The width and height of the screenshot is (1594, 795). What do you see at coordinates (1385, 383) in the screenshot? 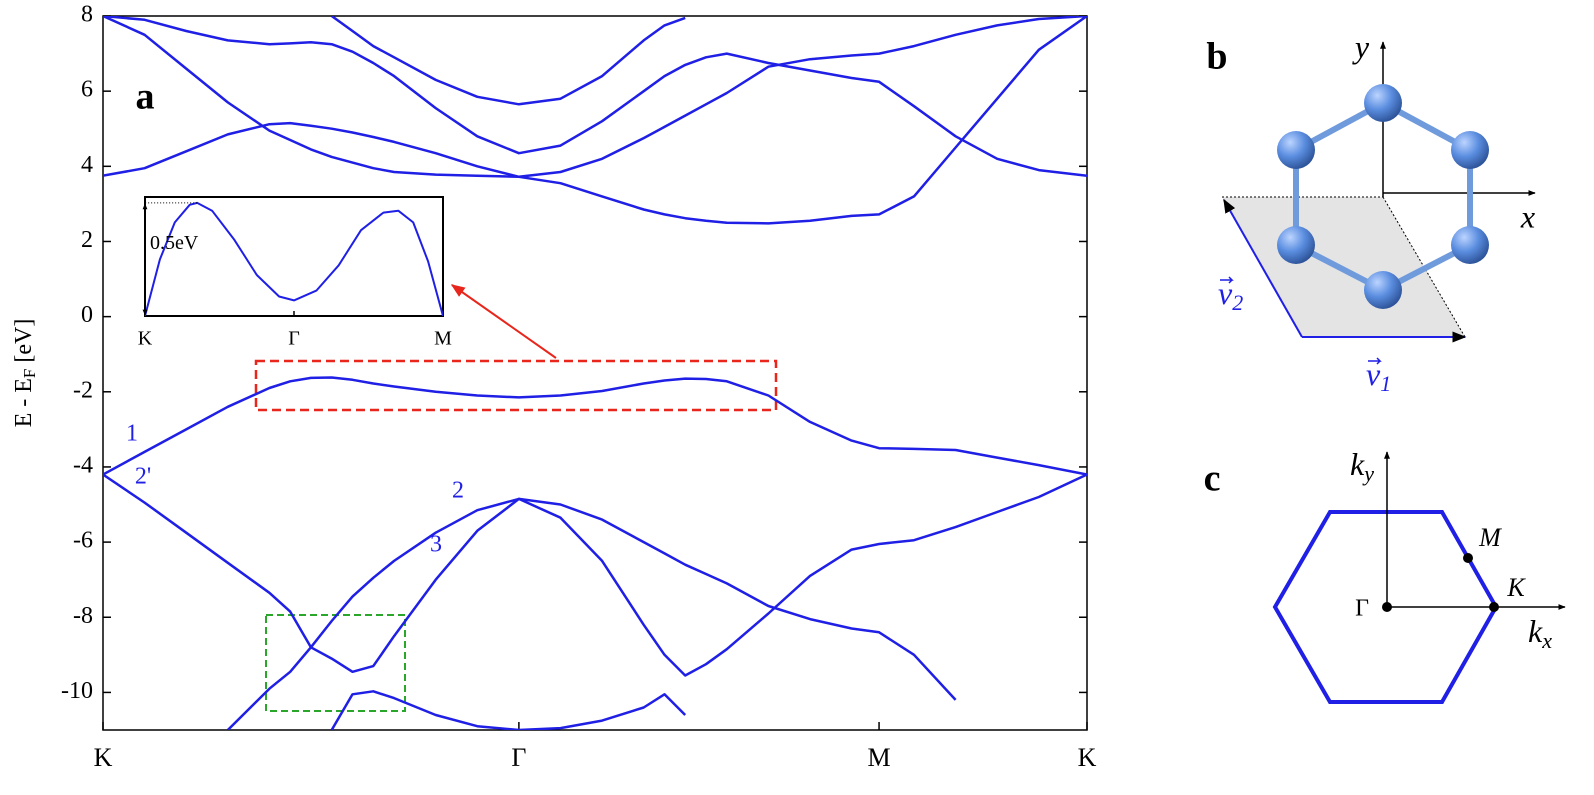
I see `vector-index: 1` at bounding box center [1385, 383].